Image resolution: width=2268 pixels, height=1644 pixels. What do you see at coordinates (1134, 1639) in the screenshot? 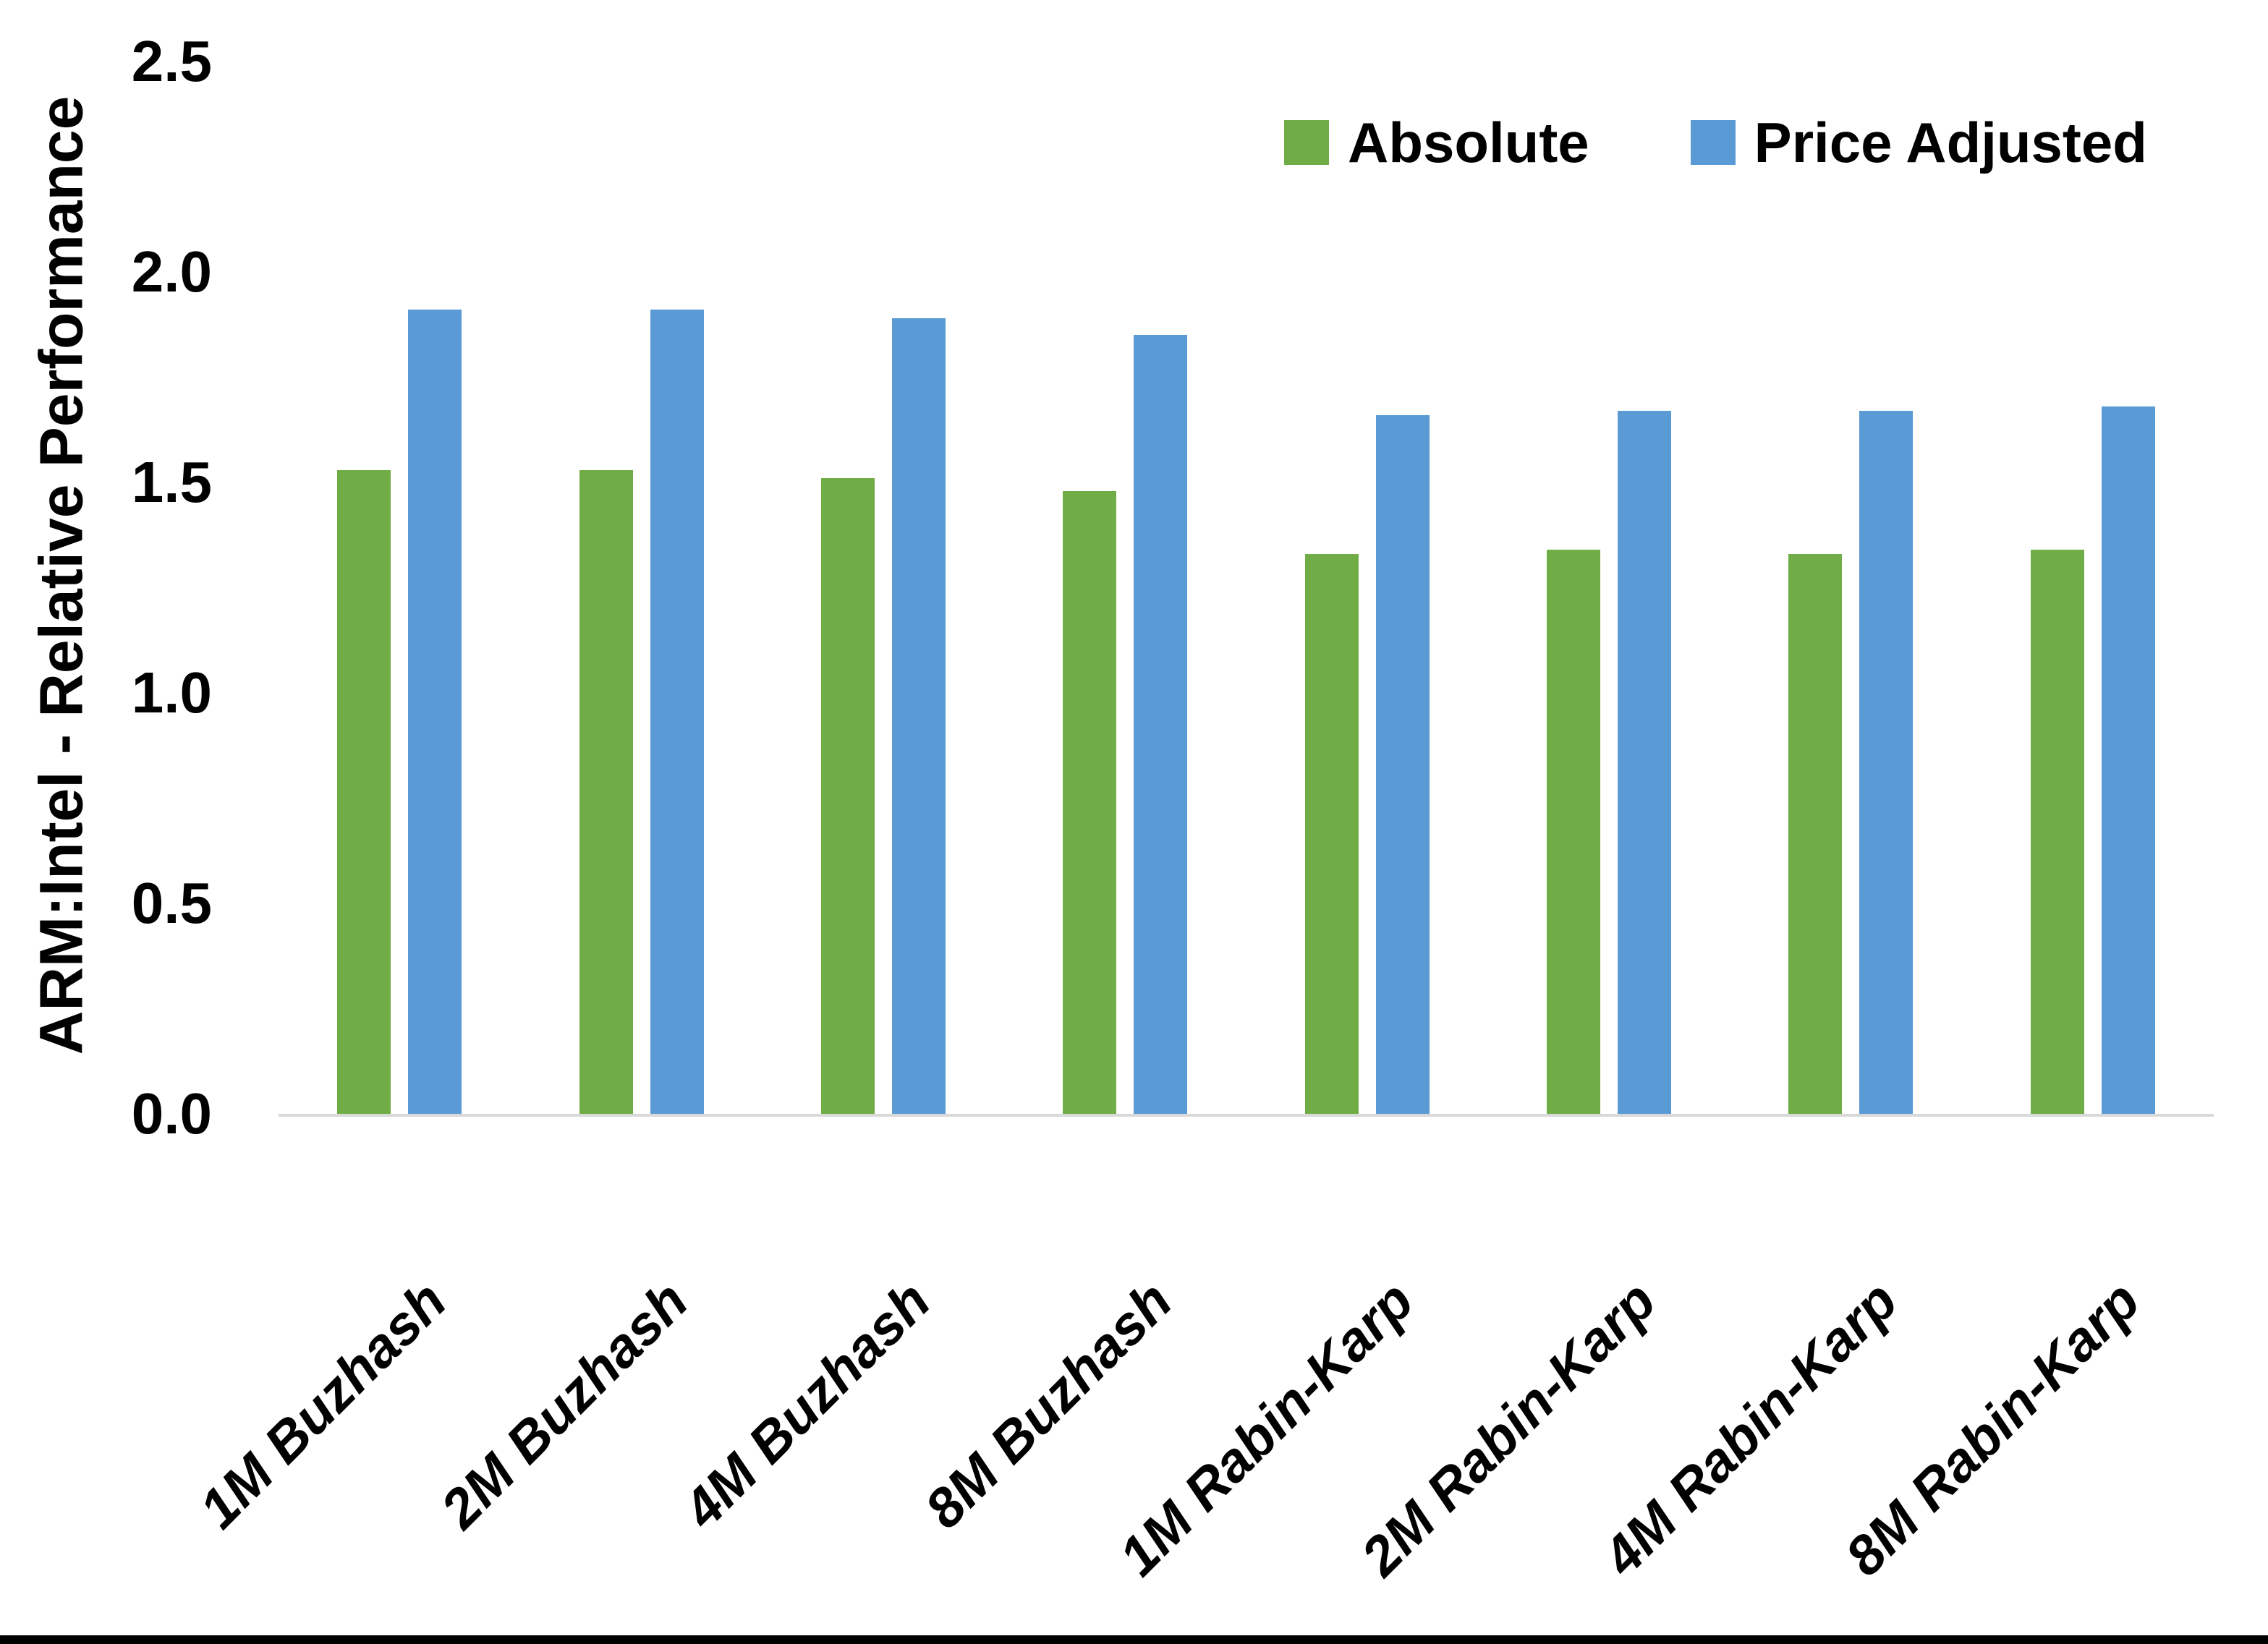
I see `bottom-border` at bounding box center [1134, 1639].